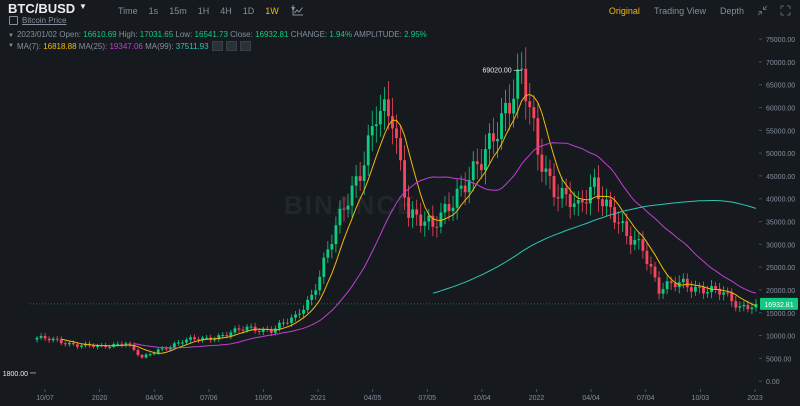  What do you see at coordinates (128, 11) in the screenshot?
I see `interval-time: Time` at bounding box center [128, 11].